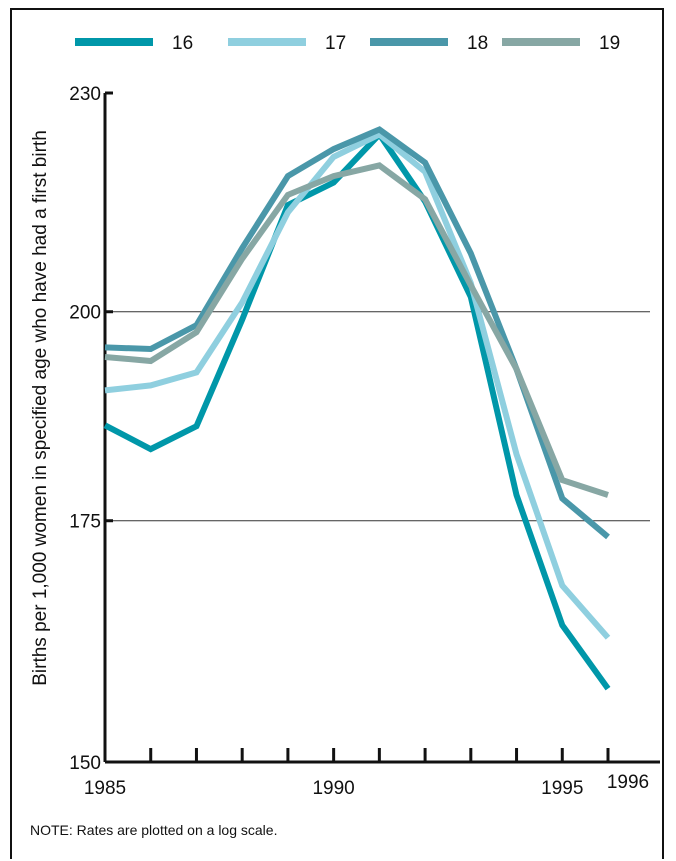  Describe the element at coordinates (85, 94) in the screenshot. I see `y-tick-label: 230` at that location.